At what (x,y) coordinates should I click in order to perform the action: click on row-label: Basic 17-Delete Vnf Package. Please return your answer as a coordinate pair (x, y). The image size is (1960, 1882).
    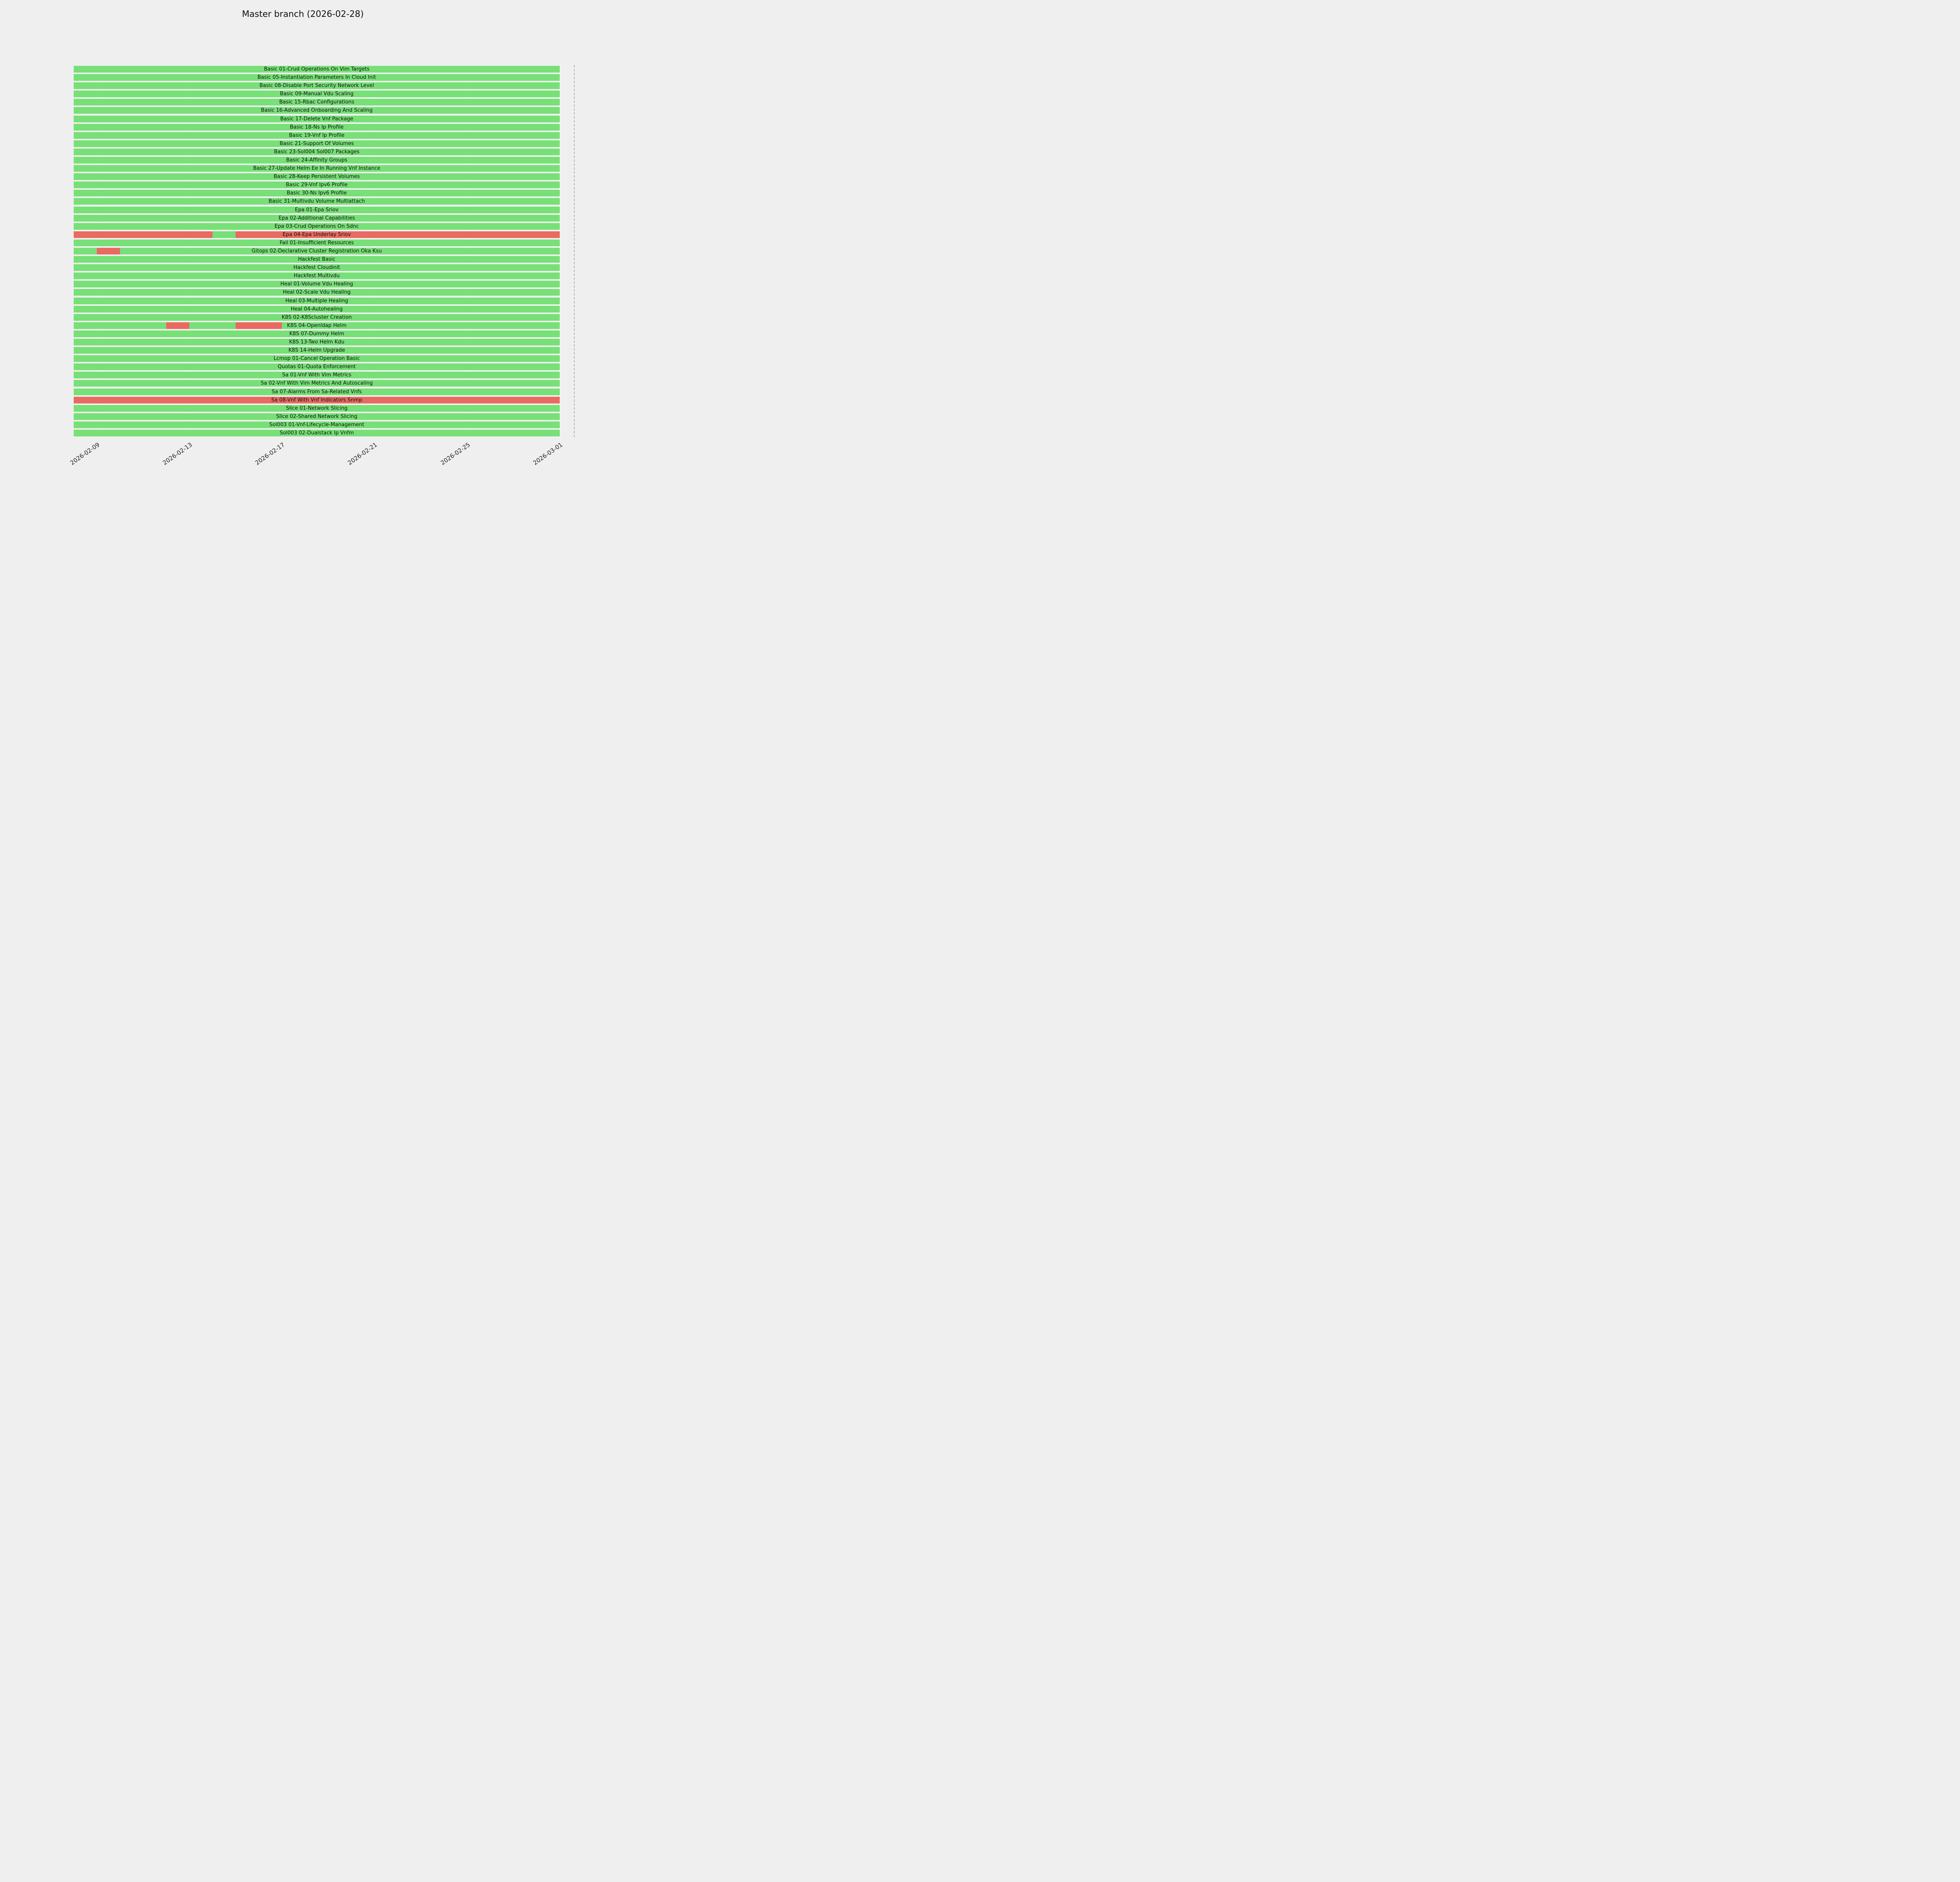
    Looking at the image, I should click on (317, 119).